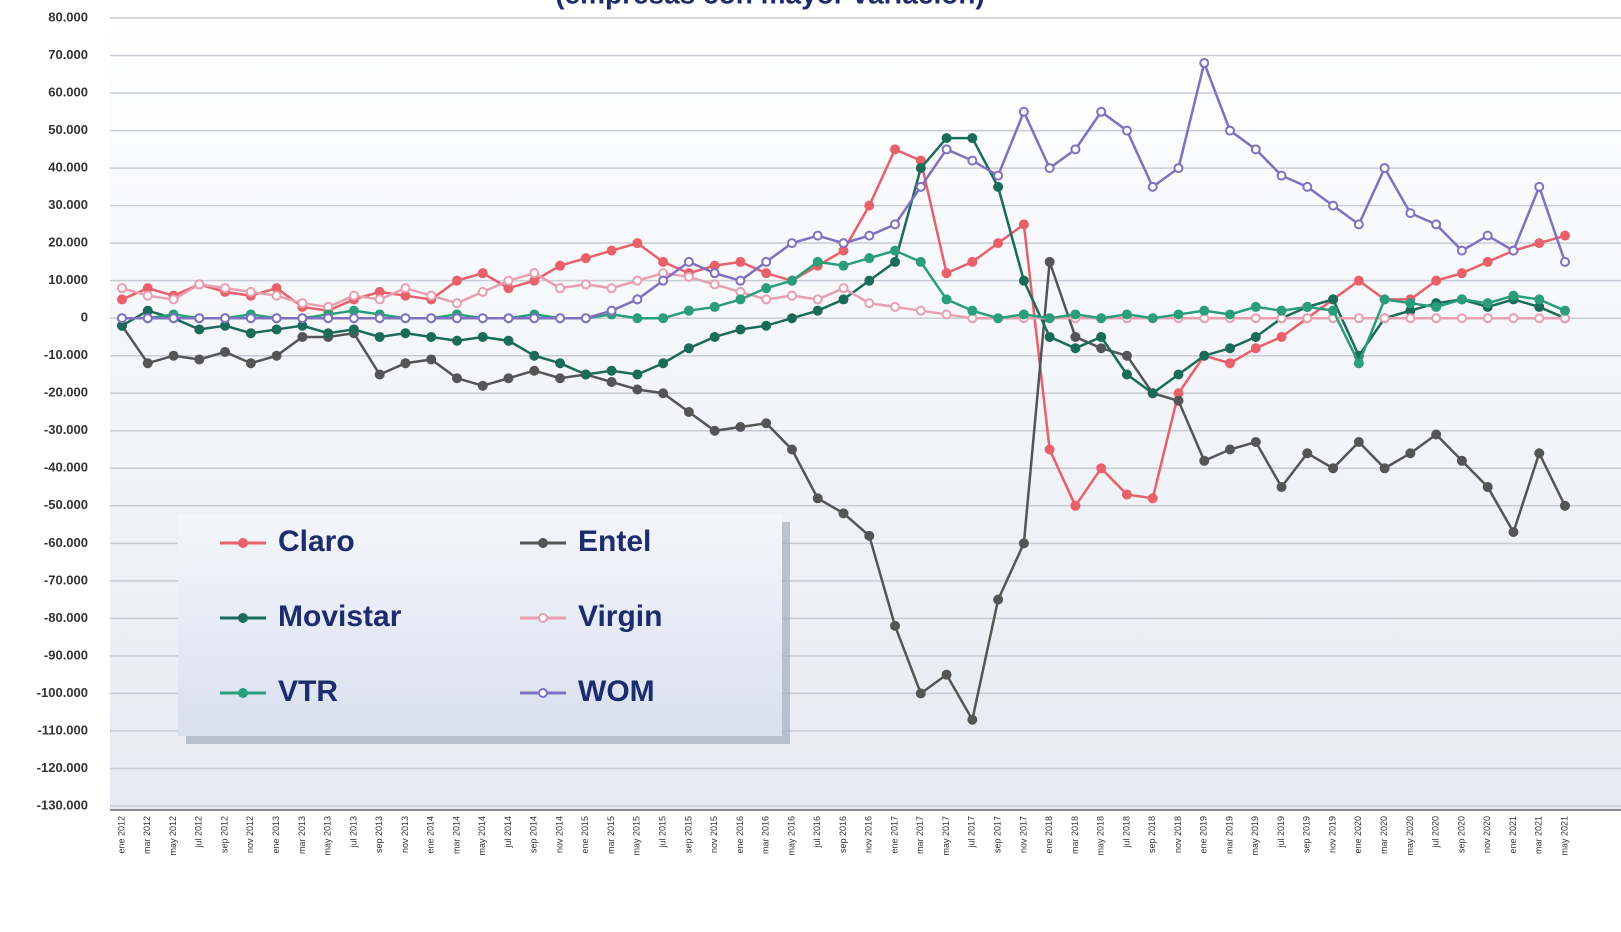 This screenshot has height=932, width=1621. Describe the element at coordinates (173, 836) in the screenshot. I see `x-tick-label: may 2012` at that location.